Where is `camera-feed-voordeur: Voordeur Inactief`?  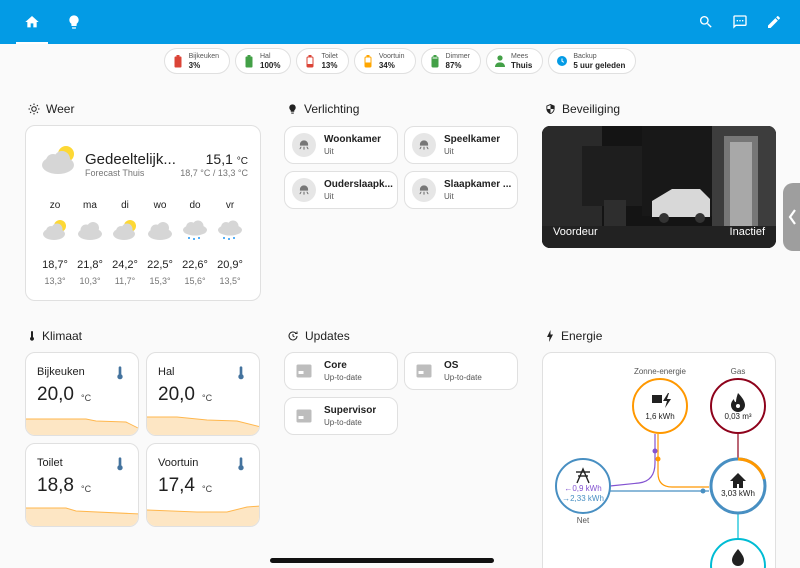
camera-feed-voordeur: Voordeur Inactief is located at coordinates (659, 187).